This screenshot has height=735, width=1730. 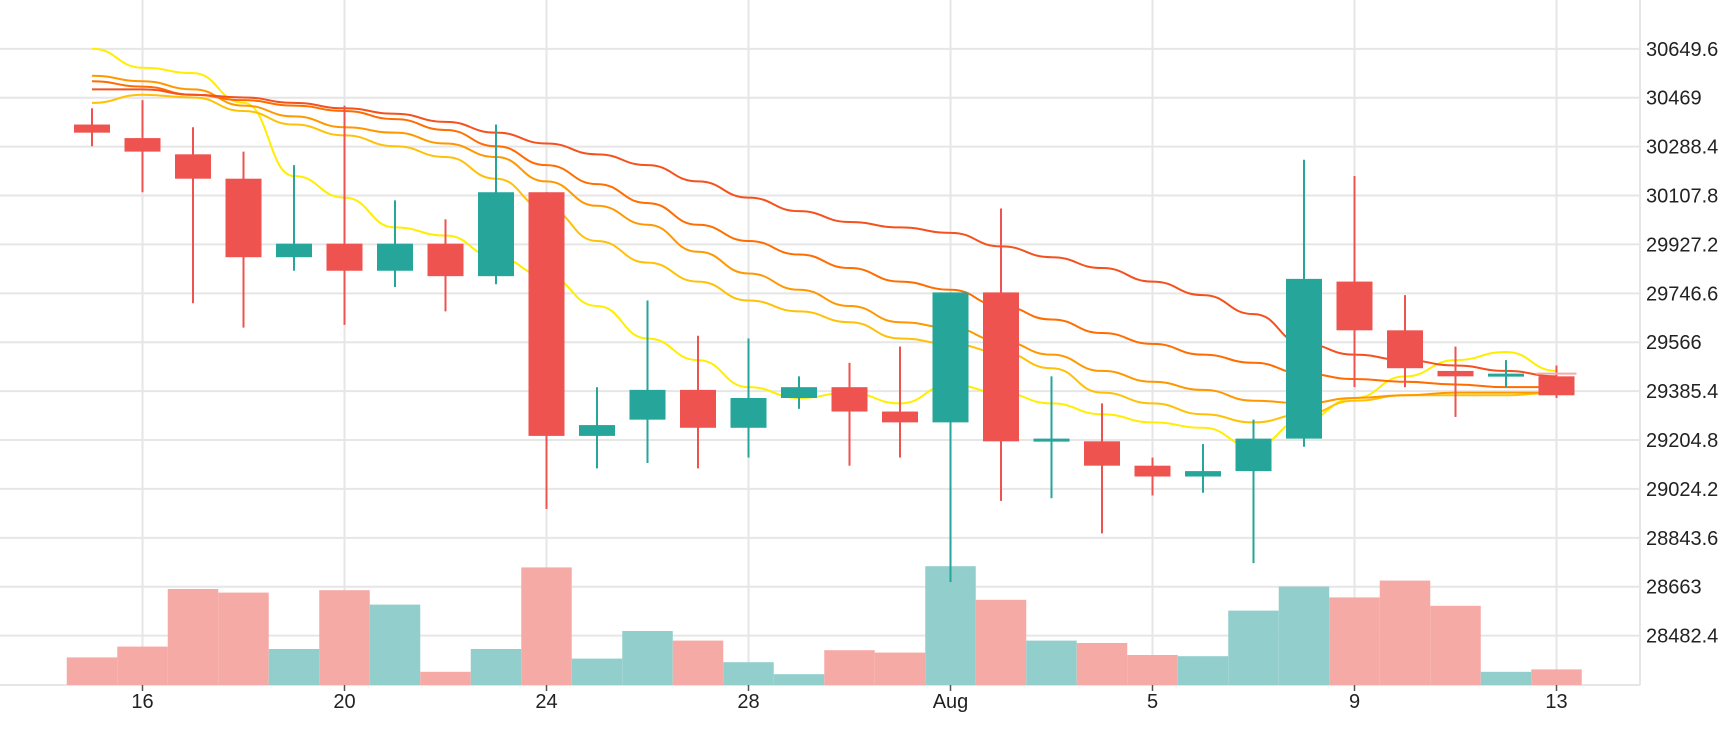 I want to click on y-tick-label: 28843.6, so click(x=1682, y=539).